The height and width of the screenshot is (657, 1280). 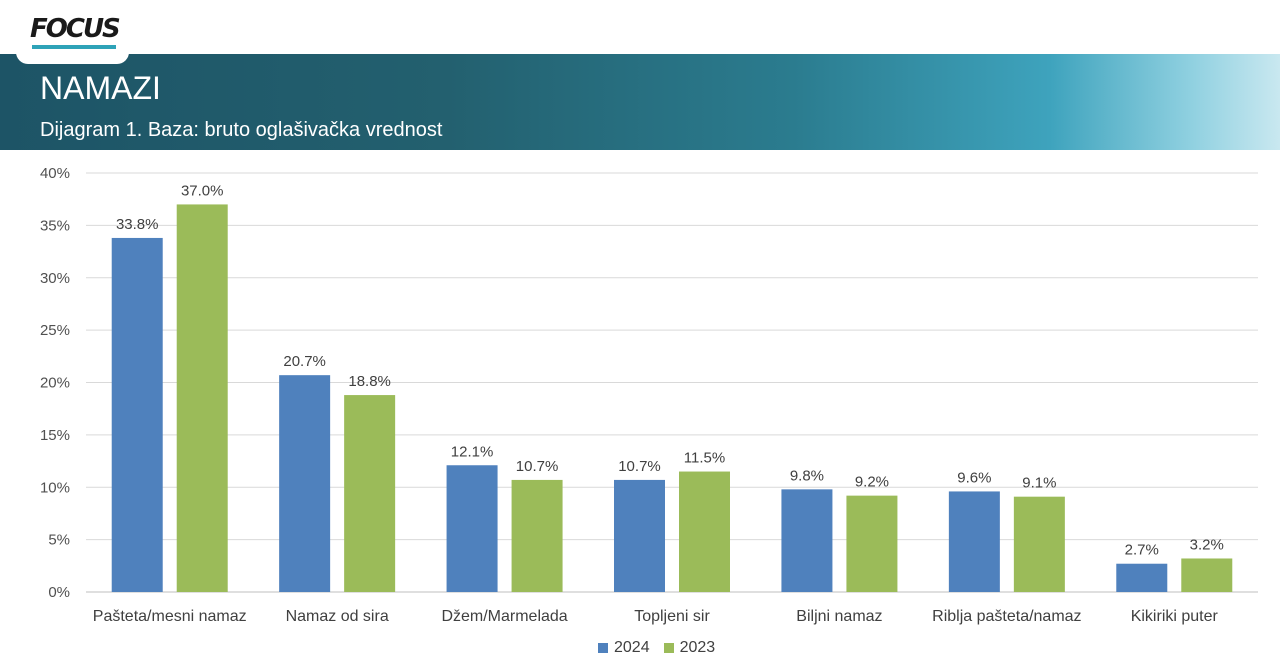 What do you see at coordinates (369, 381) in the screenshot?
I see `data-label: 18.8%` at bounding box center [369, 381].